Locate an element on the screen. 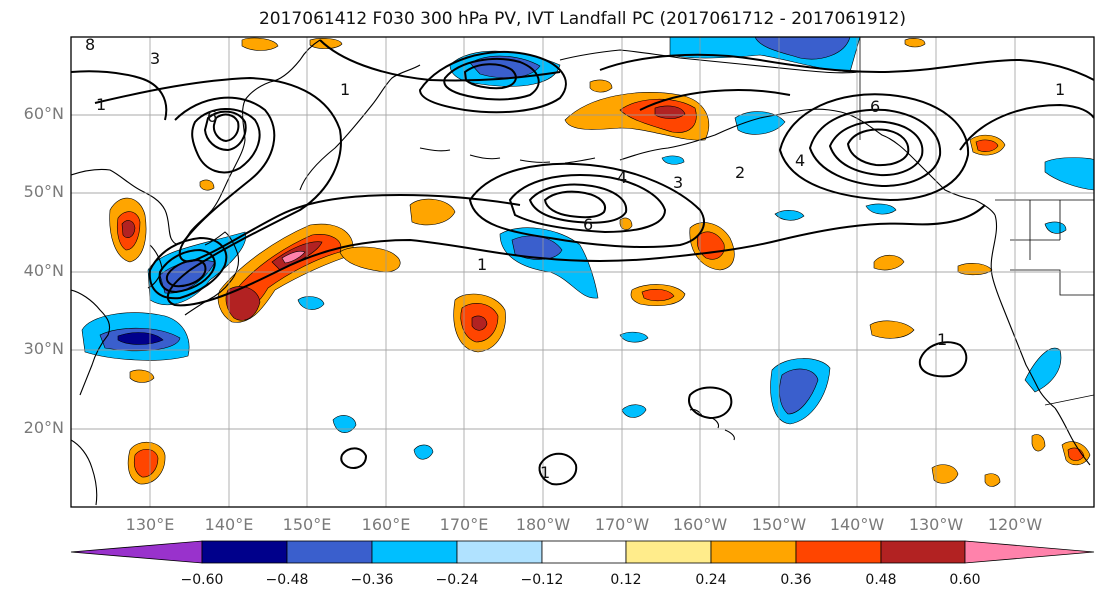 The height and width of the screenshot is (601, 1105). coastline-baja is located at coordinates (1072, 436).